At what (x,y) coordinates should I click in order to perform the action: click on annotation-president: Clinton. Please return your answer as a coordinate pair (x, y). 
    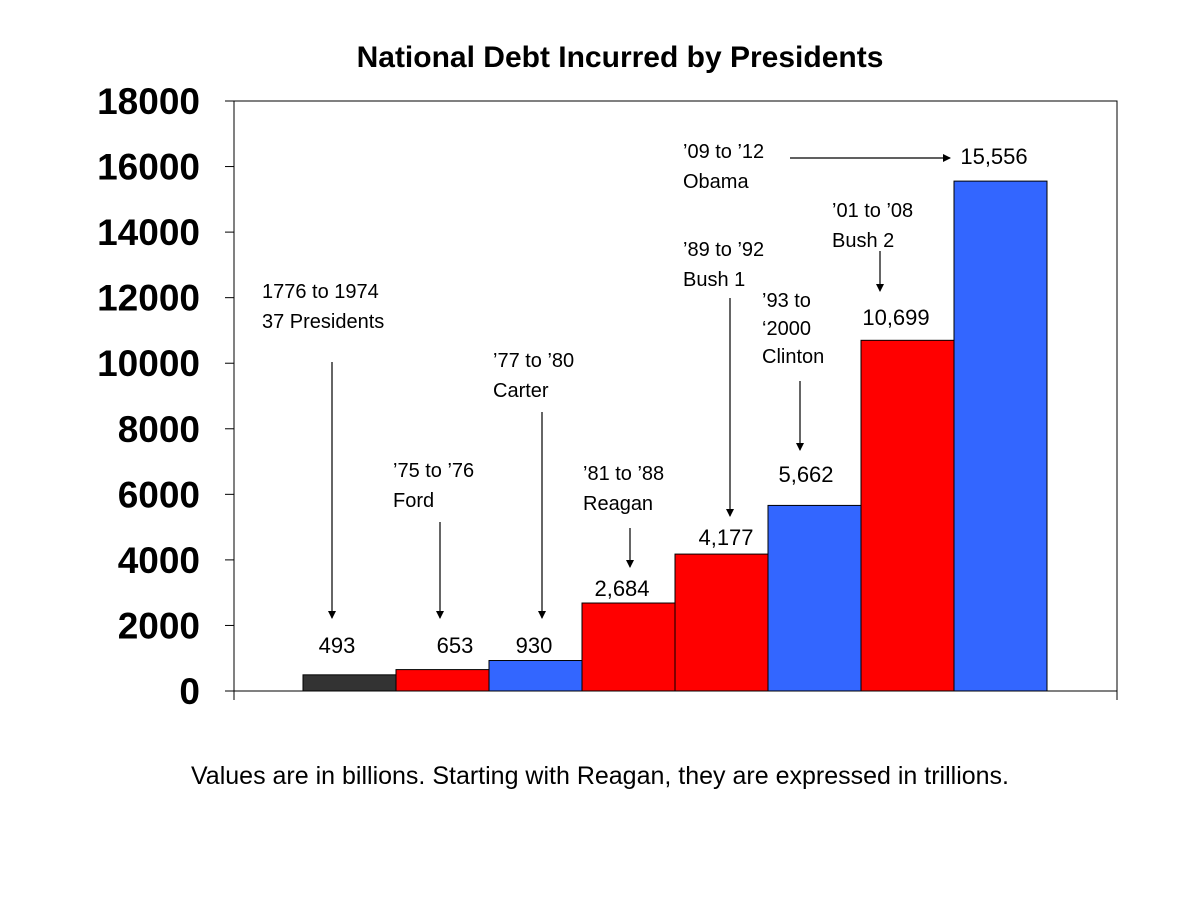
    Looking at the image, I should click on (793, 357).